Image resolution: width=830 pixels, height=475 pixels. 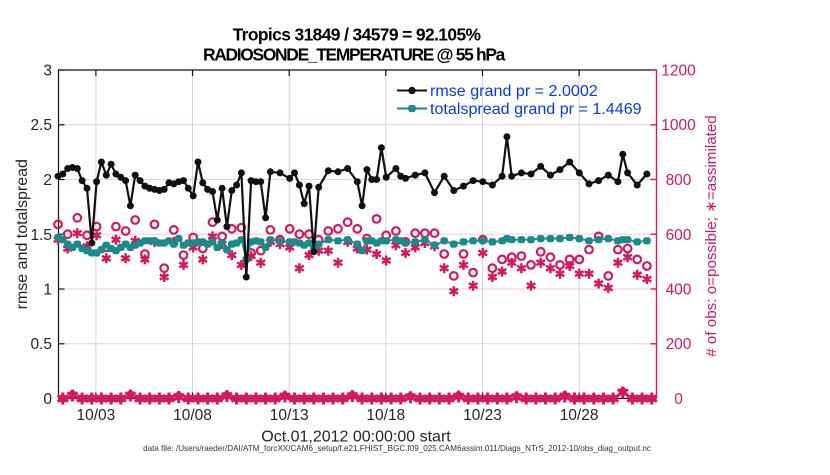 I want to click on svg-text:# of obs: o=possible; ∗=assimi: # of obs: o=possible; ∗=assimilated, so click(x=711, y=236).